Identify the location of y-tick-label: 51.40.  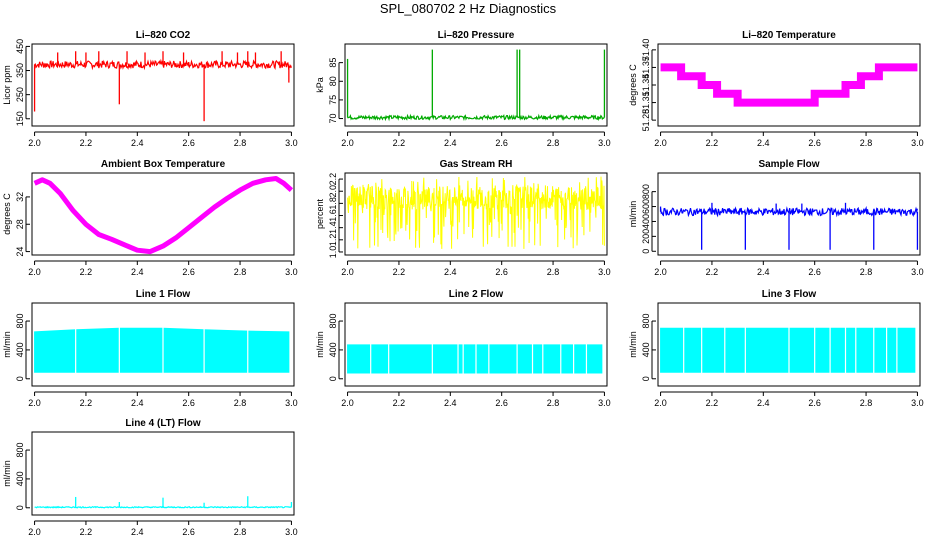
(646, 50).